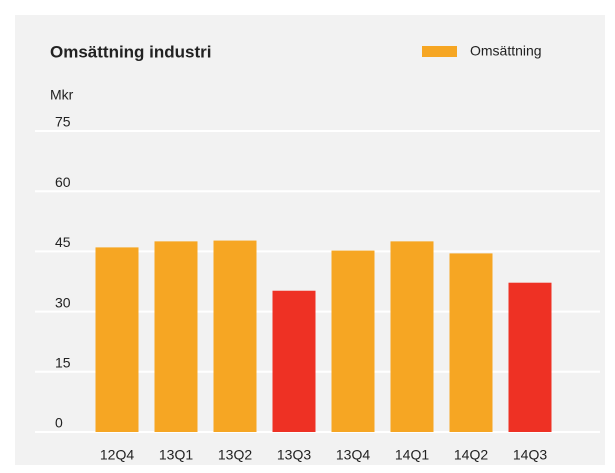 This screenshot has width=615, height=473. What do you see at coordinates (63, 122) in the screenshot?
I see `y-tick-label: 75` at bounding box center [63, 122].